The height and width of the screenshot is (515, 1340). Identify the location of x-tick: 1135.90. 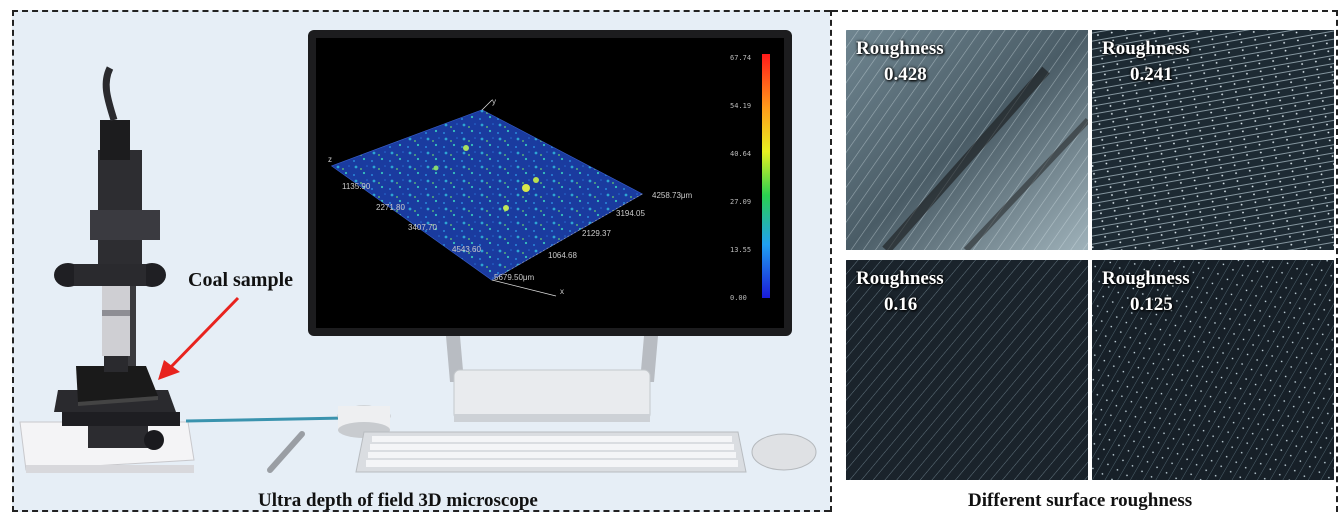
(356, 186).